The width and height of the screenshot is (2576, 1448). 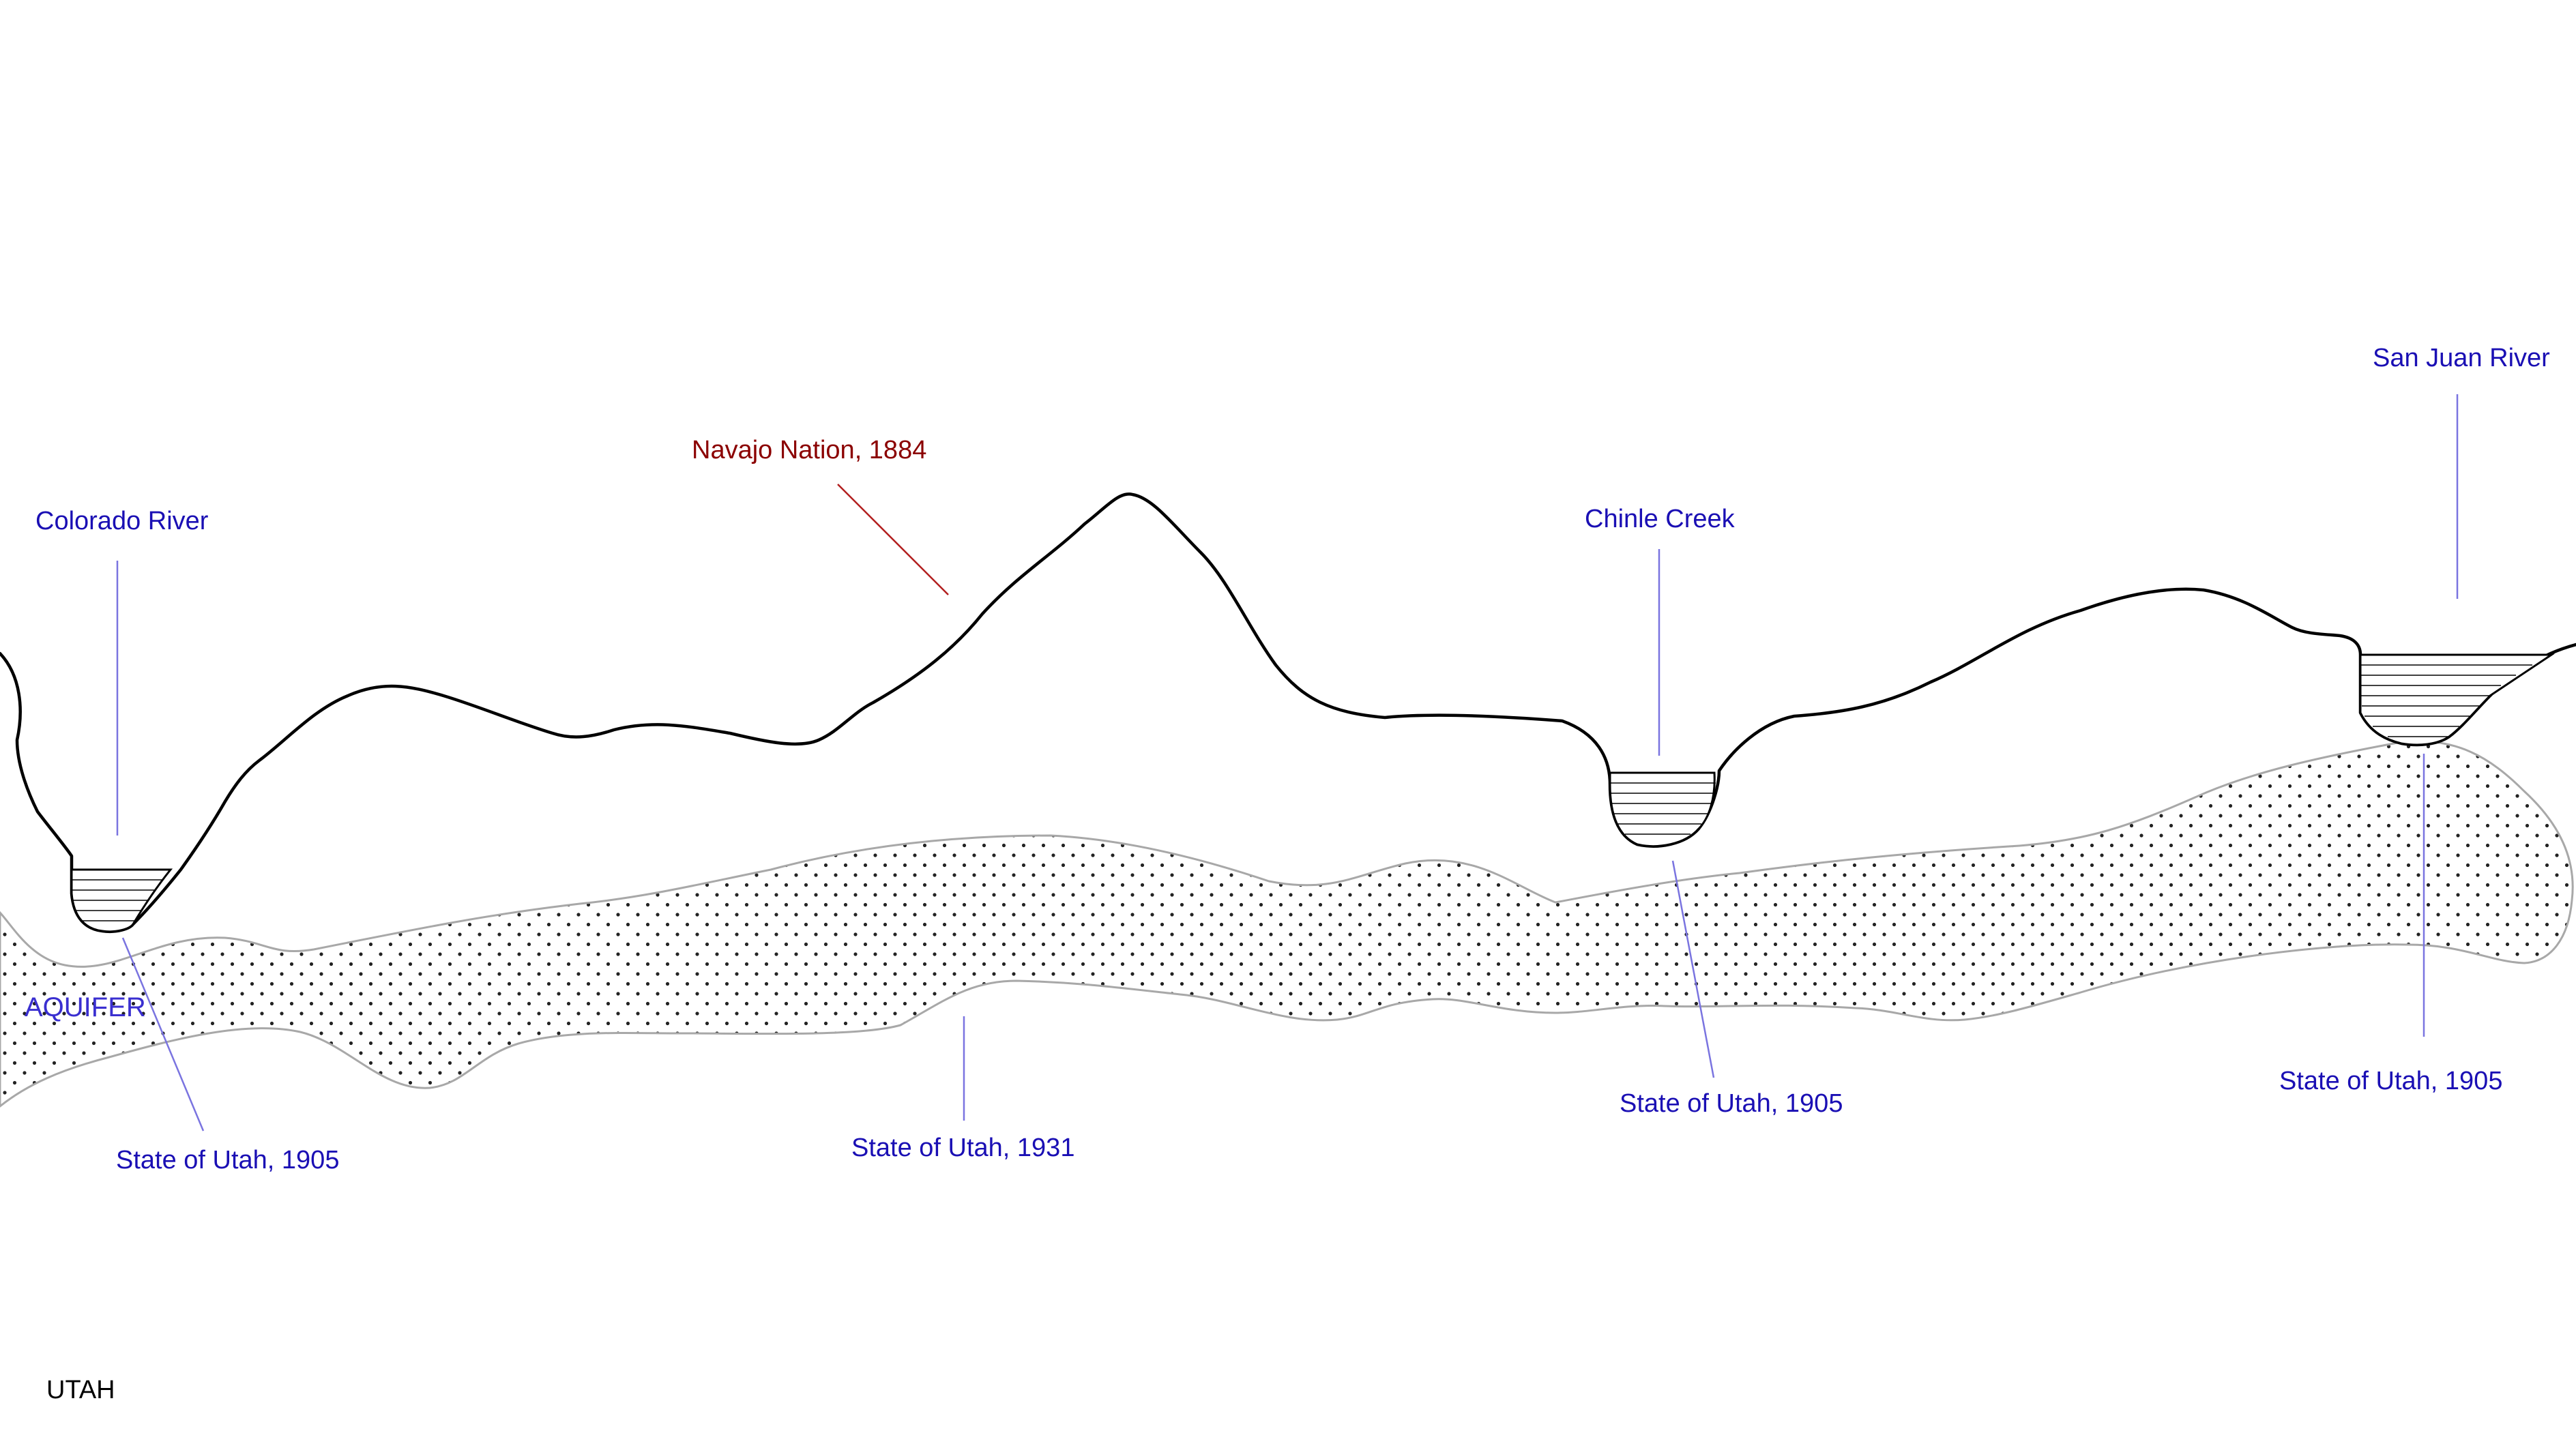 I want to click on utah-1905-chinle-leader, so click(x=1693, y=969).